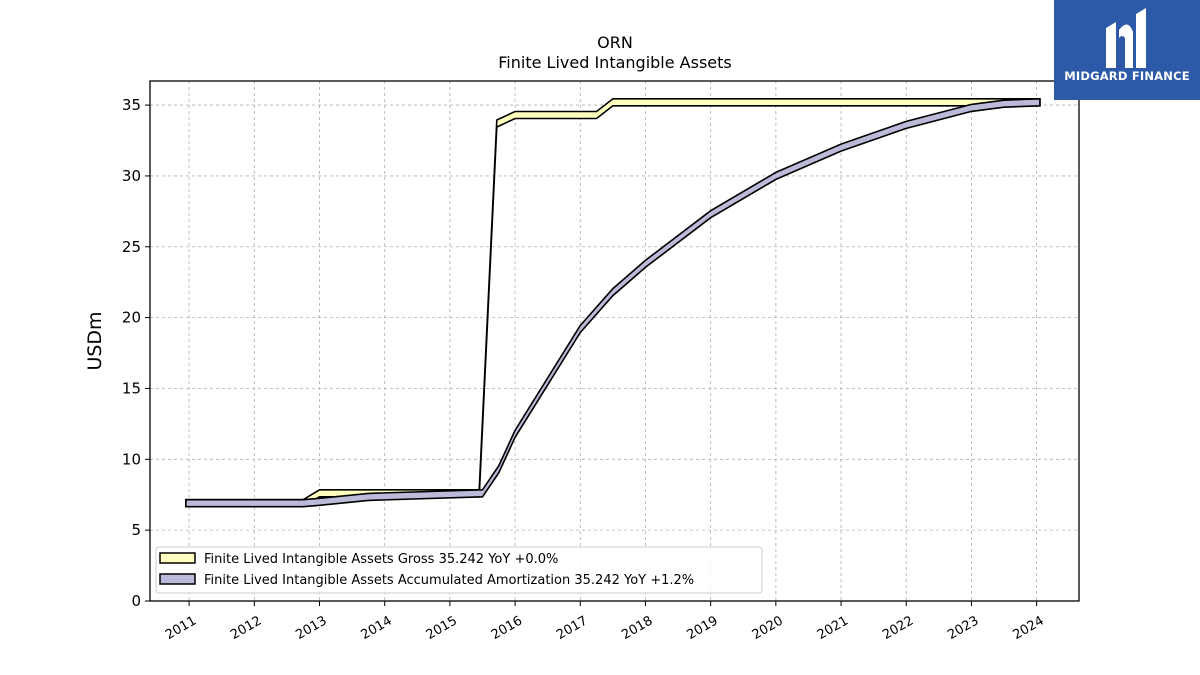 The image size is (1200, 675). I want to click on y-tick-label: 15, so click(131, 388).